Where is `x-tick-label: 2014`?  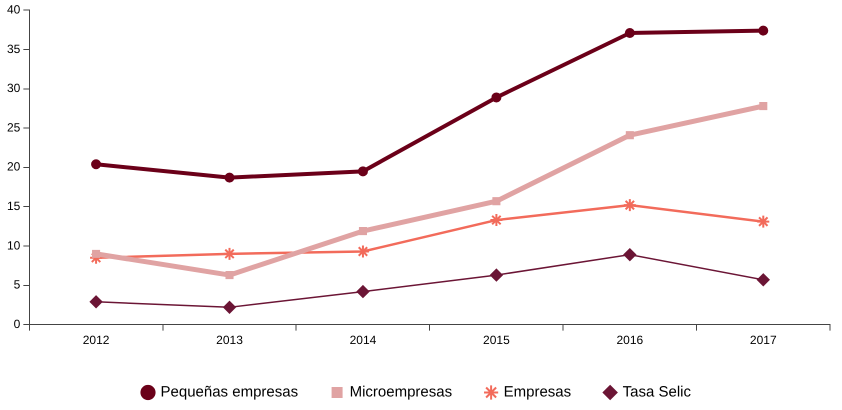
x-tick-label: 2014 is located at coordinates (363, 340).